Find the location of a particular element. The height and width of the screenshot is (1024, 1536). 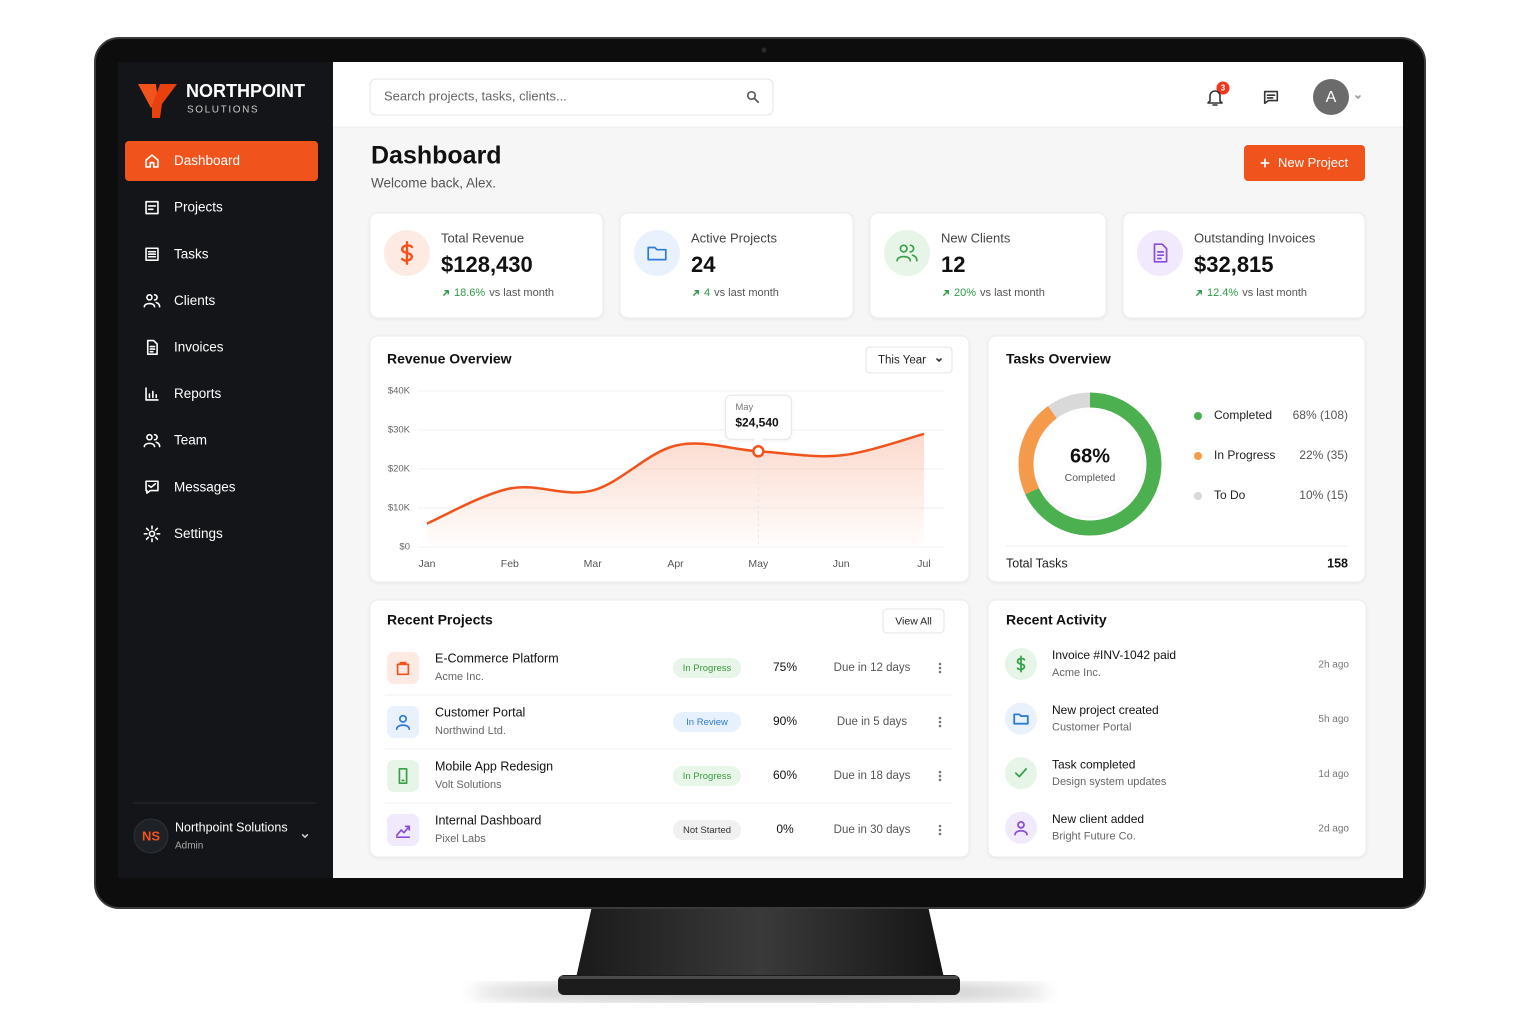

activity-title: New project created is located at coordinates (1105, 710).